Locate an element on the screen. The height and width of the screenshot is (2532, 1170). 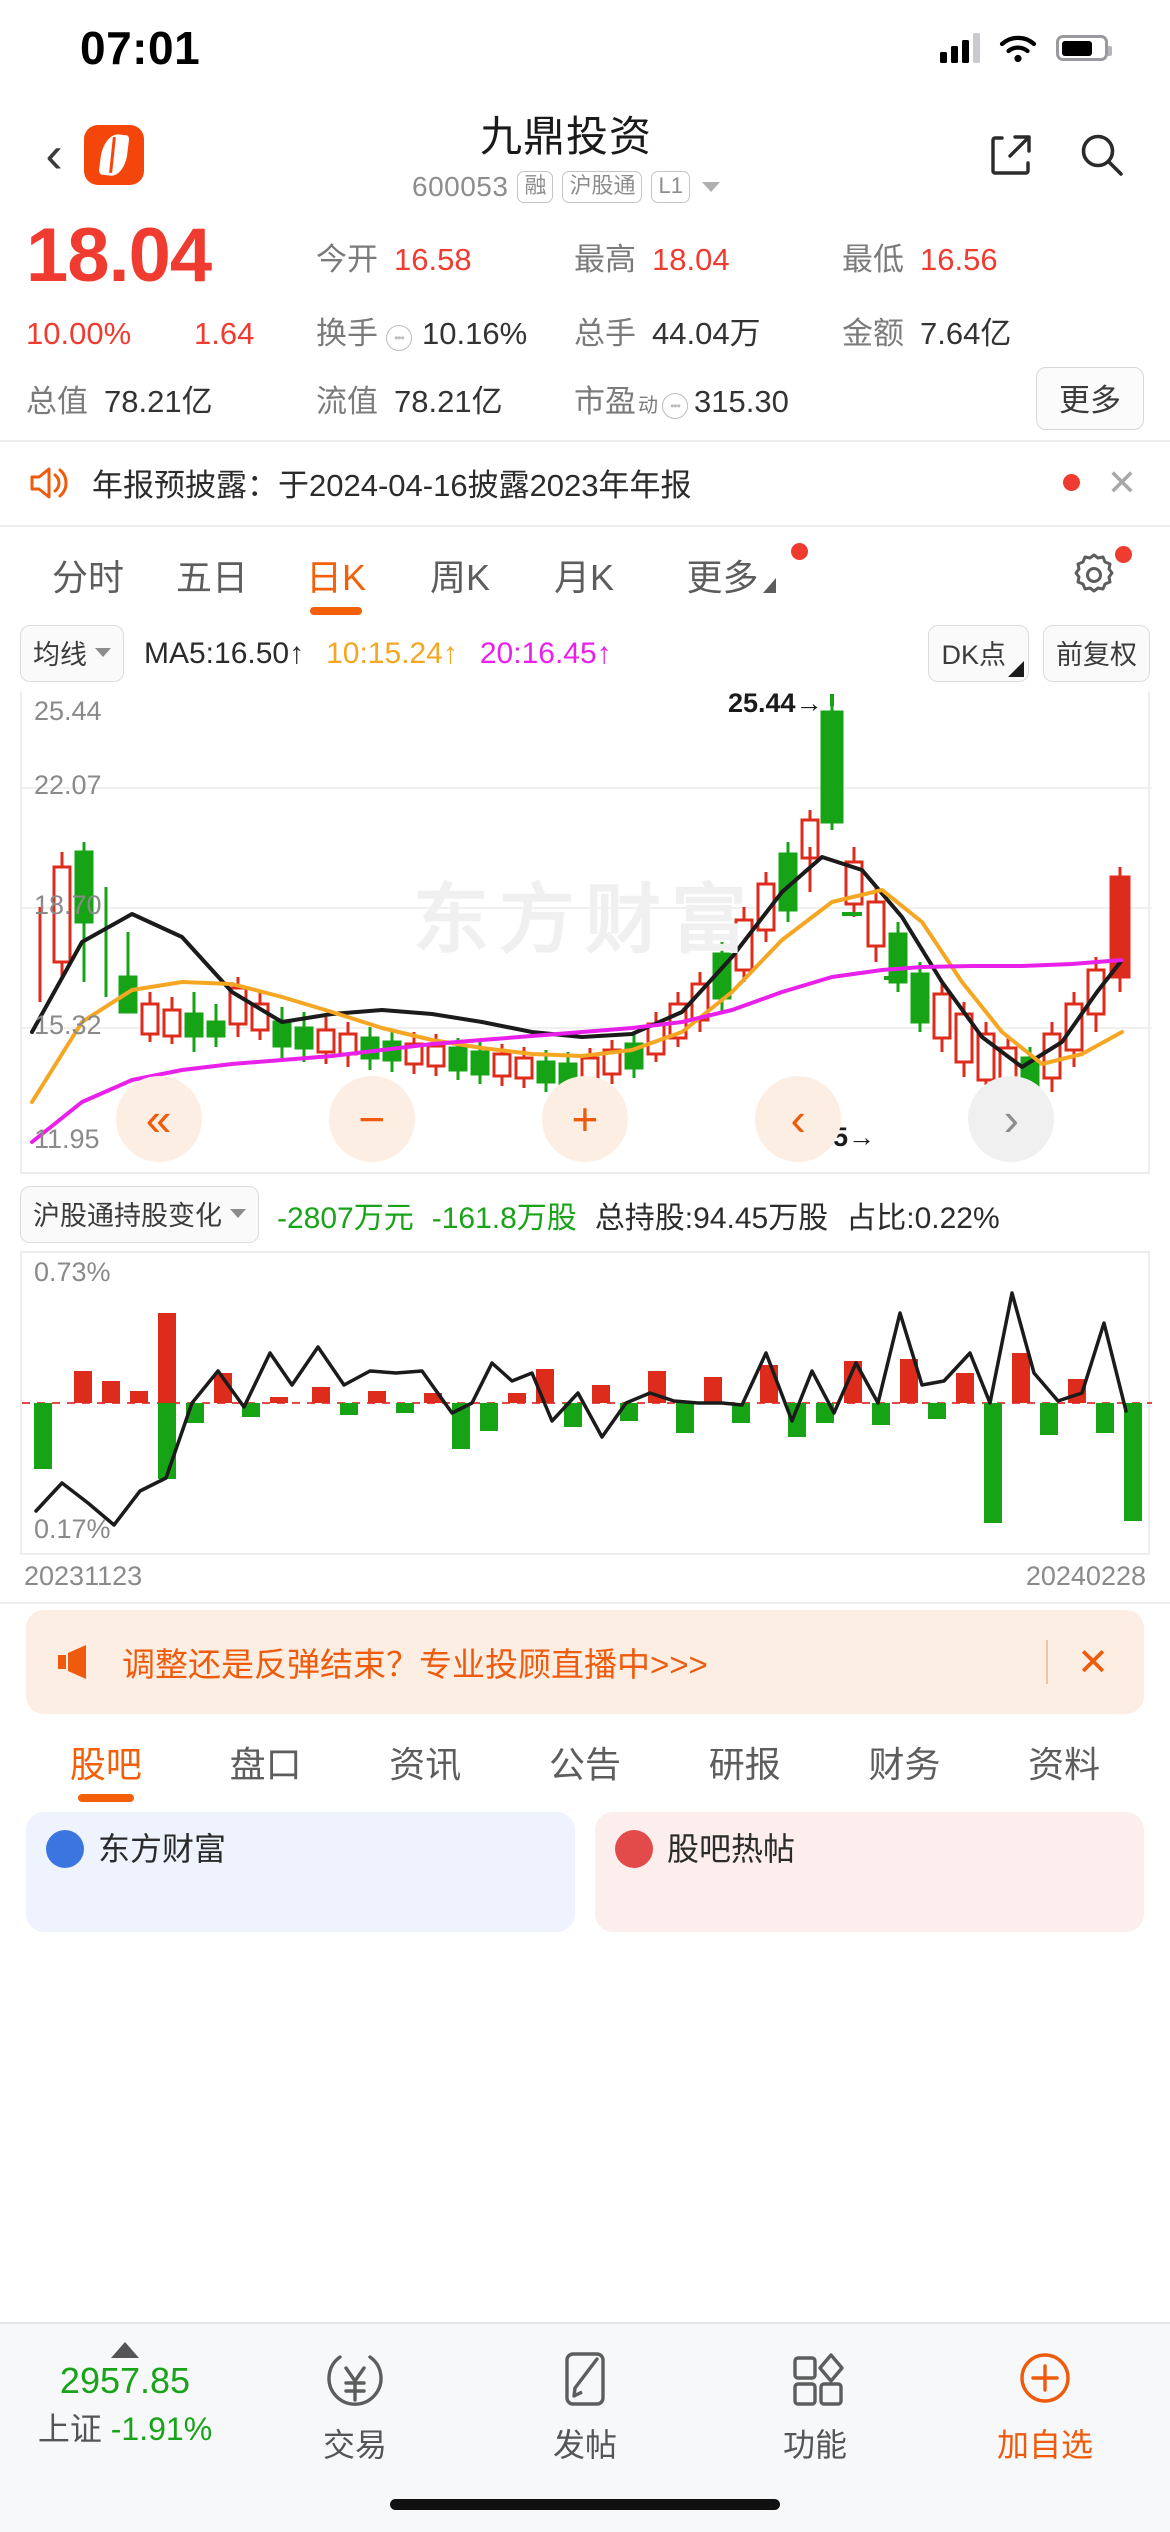
triangle-up-icon is located at coordinates (124, 2350).